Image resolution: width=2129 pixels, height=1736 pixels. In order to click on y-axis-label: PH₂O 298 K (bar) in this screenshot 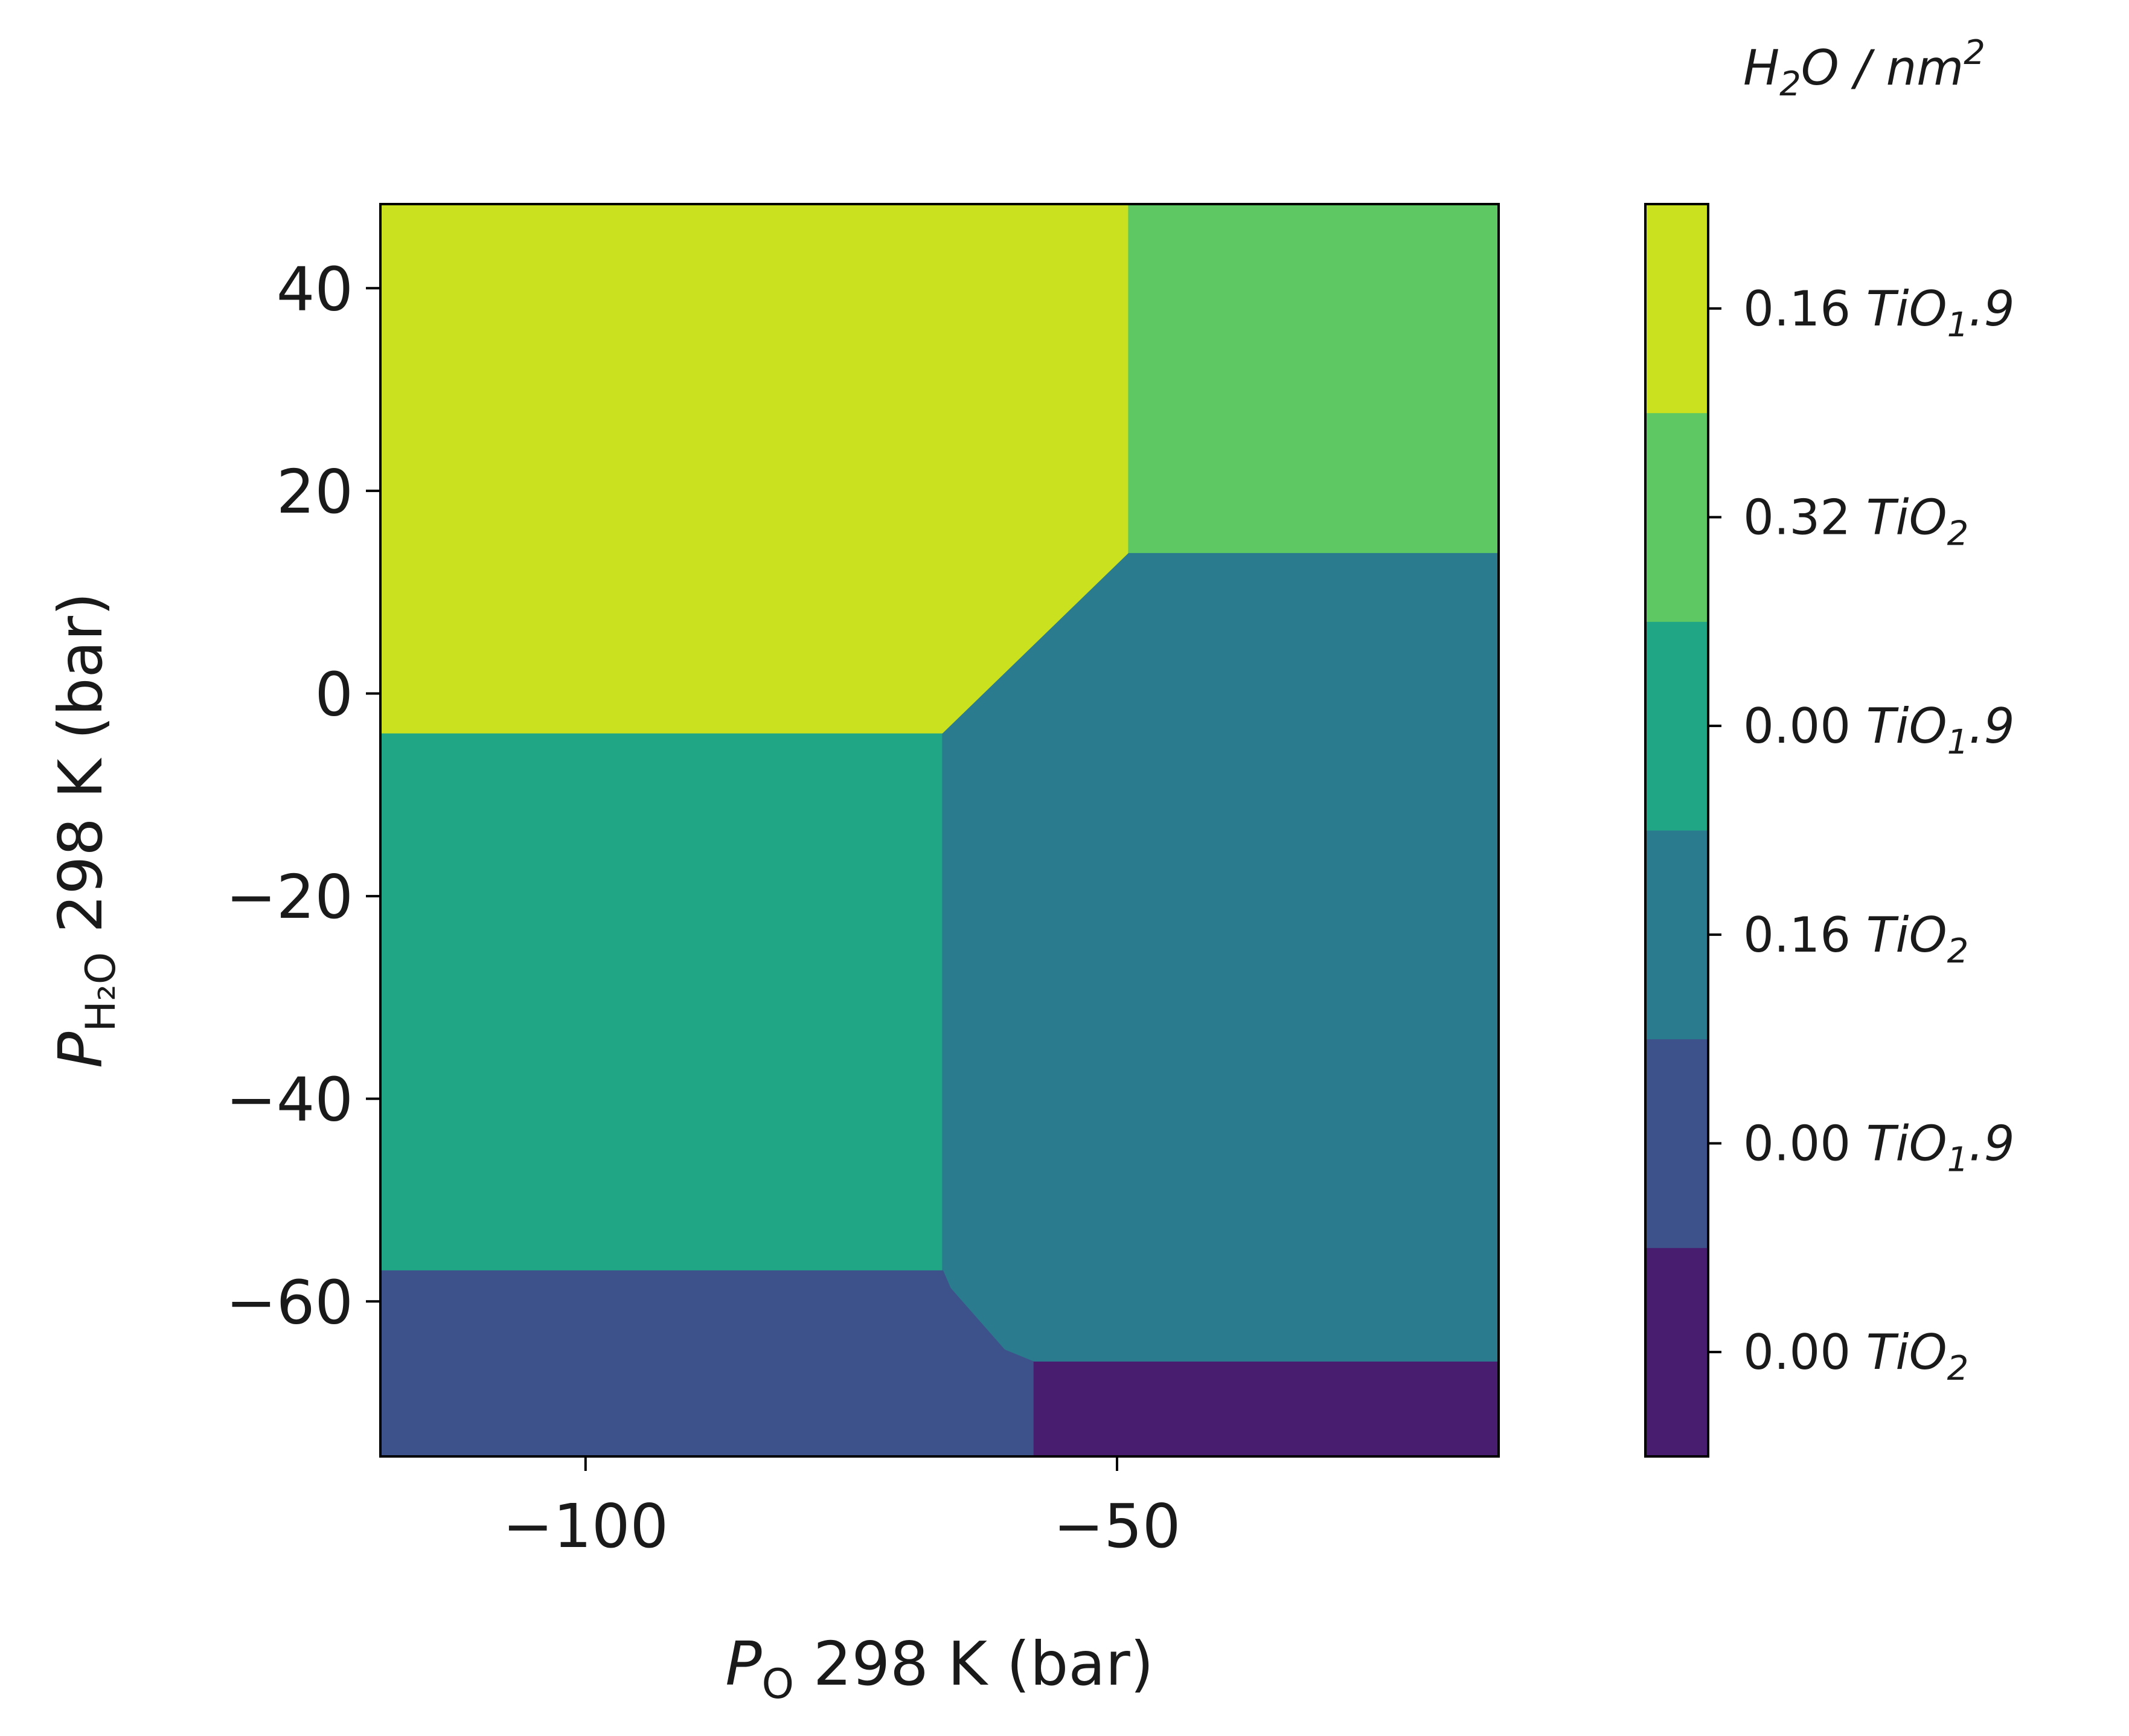, I will do `click(85, 830)`.